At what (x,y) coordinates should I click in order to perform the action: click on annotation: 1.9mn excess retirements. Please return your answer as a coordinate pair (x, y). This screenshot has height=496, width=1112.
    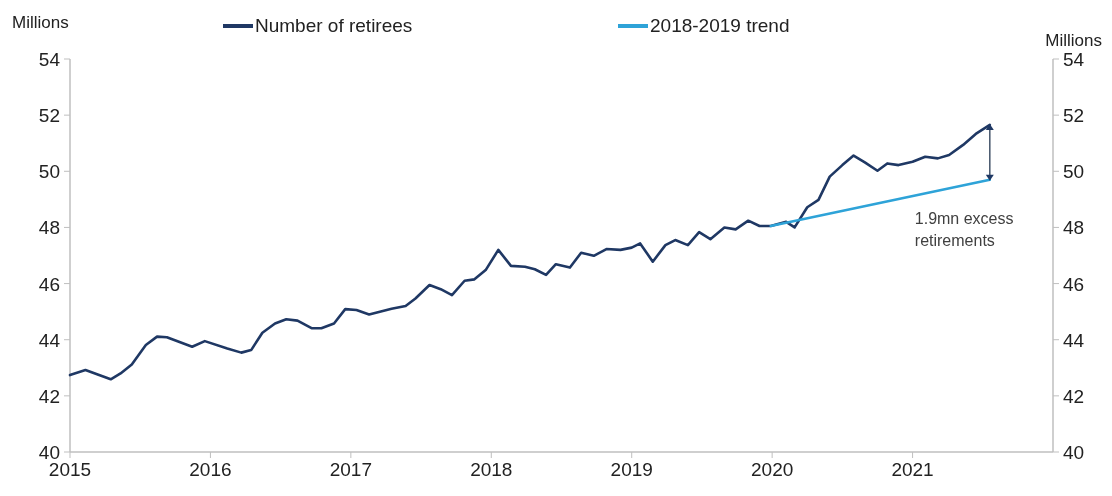
    Looking at the image, I should click on (964, 229).